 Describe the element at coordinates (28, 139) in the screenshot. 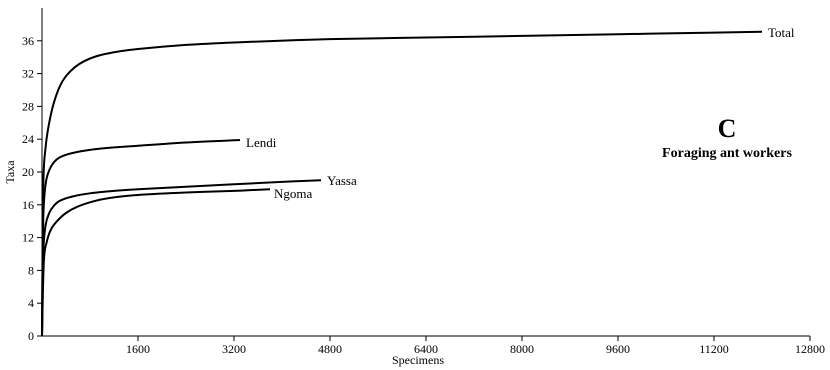

I see `y-tick-label: 24` at that location.